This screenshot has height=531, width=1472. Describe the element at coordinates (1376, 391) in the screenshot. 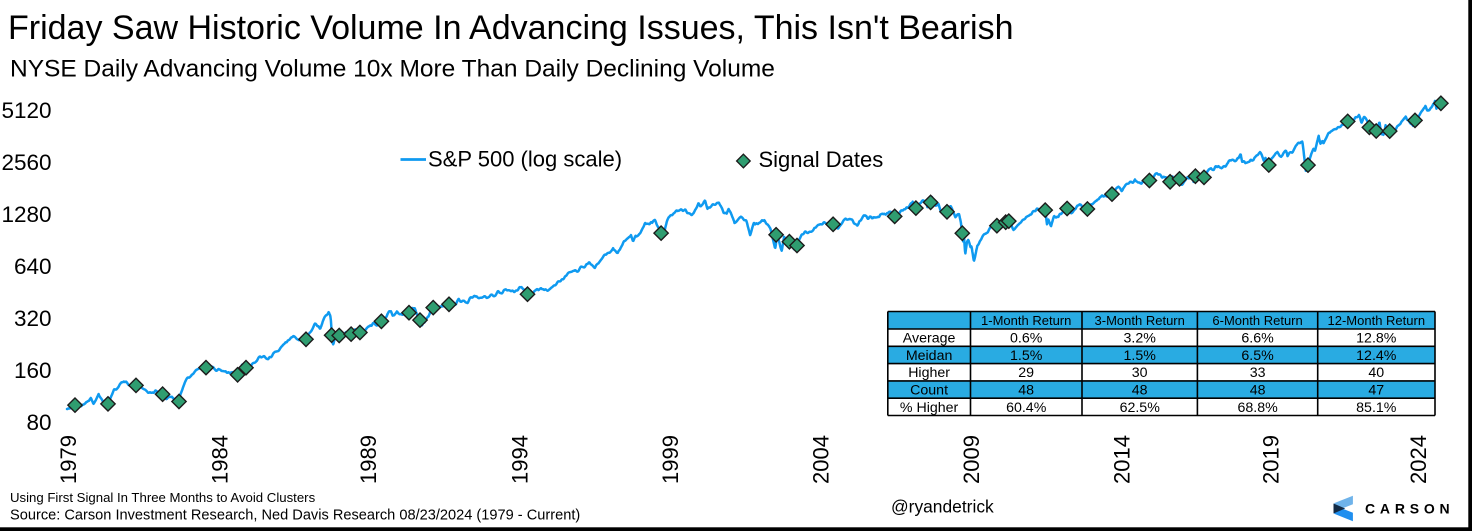

I see `svg-text: 47` at that location.